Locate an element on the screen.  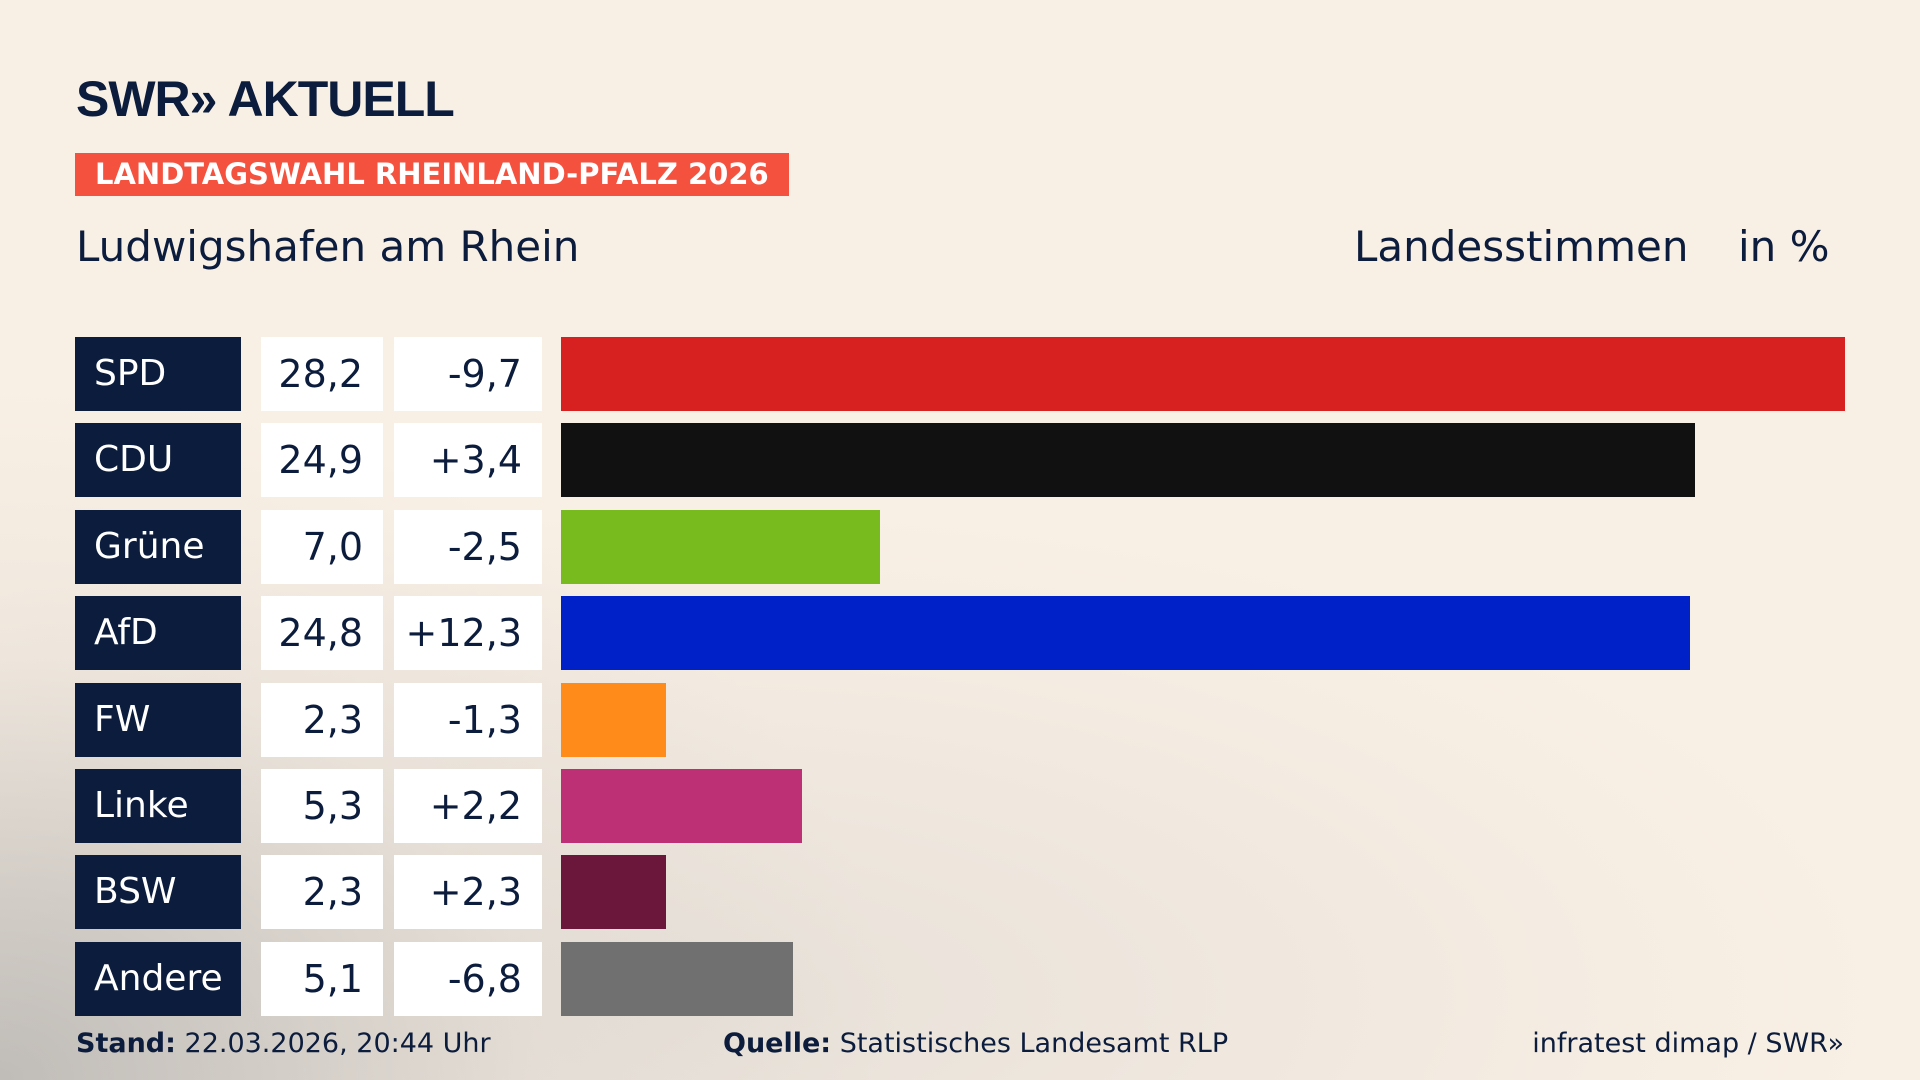
party-label: AfD is located at coordinates (158, 633).